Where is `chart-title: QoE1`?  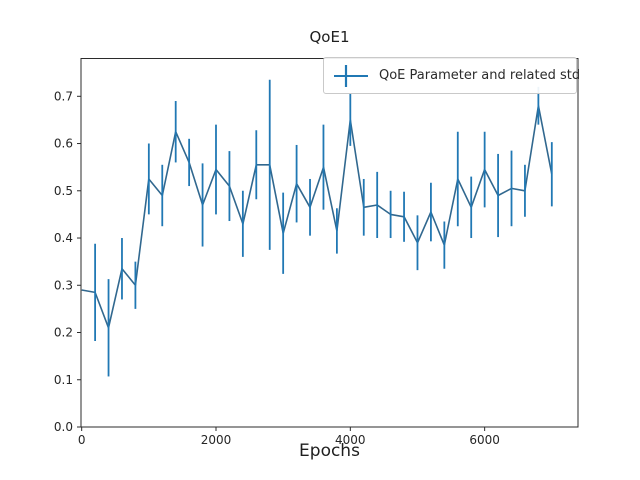 chart-title: QoE1 is located at coordinates (329, 37).